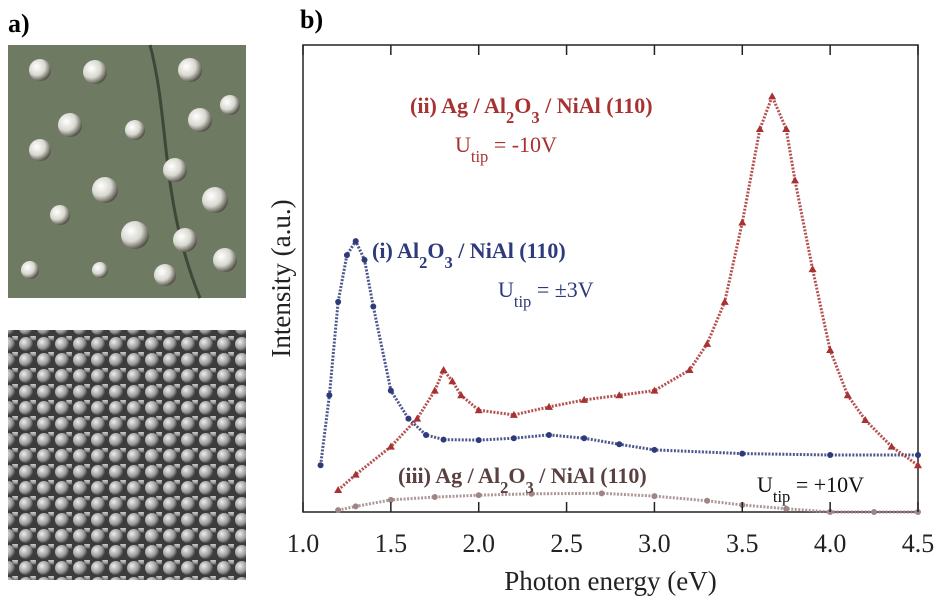 This screenshot has width=946, height=611. What do you see at coordinates (522, 144) in the screenshot?
I see `annotation-text: = -10V` at bounding box center [522, 144].